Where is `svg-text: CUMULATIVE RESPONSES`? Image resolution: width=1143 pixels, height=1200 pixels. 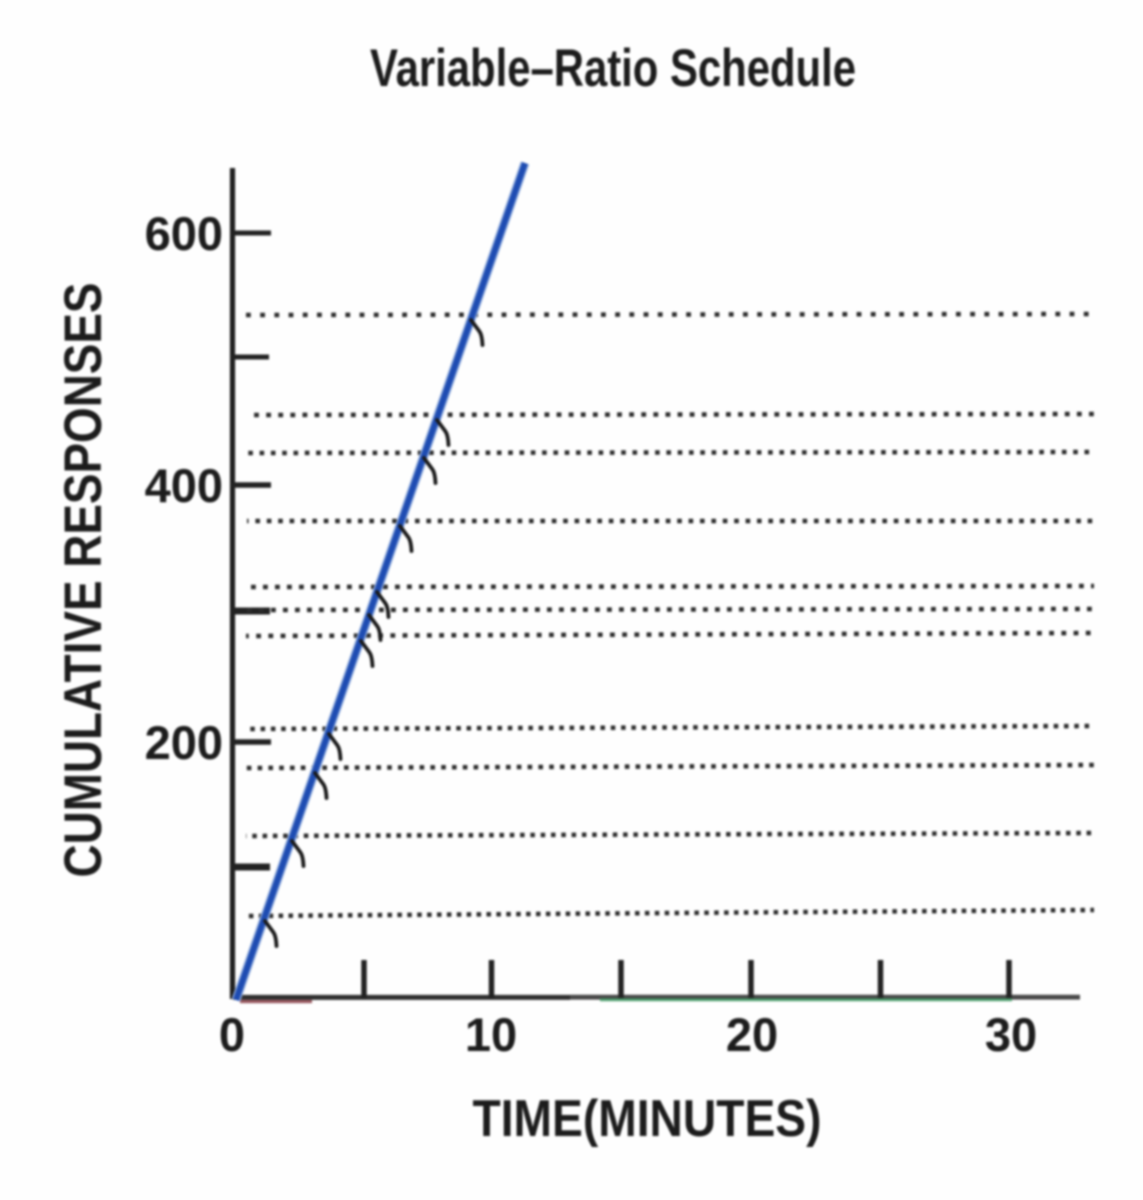
svg-text: CUMULATIVE RESPONSES is located at coordinates (83, 580).